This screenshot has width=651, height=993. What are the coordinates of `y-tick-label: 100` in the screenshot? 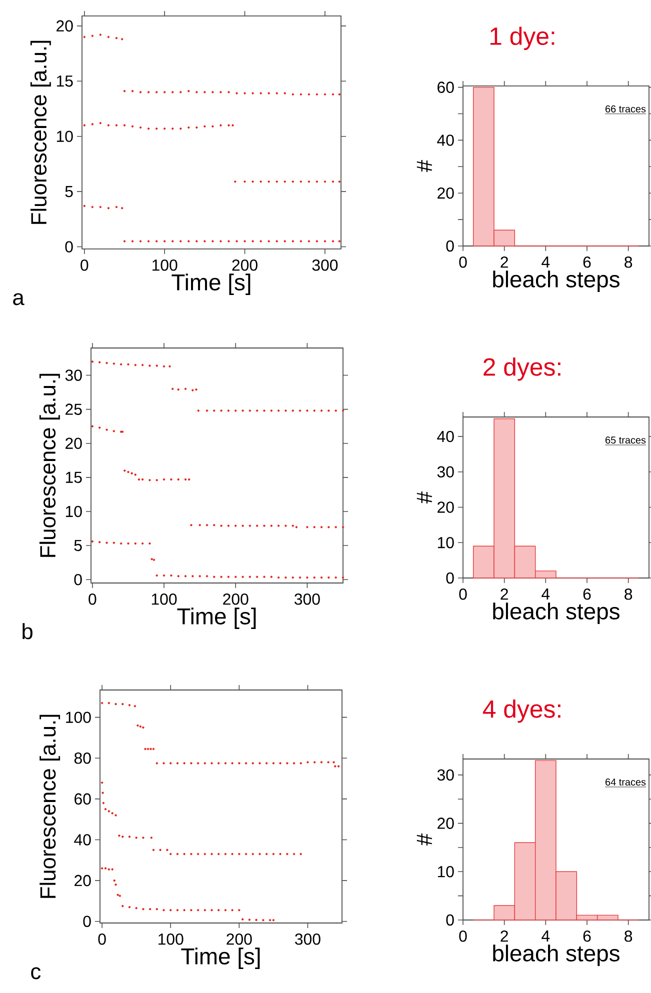 It's located at (78, 717).